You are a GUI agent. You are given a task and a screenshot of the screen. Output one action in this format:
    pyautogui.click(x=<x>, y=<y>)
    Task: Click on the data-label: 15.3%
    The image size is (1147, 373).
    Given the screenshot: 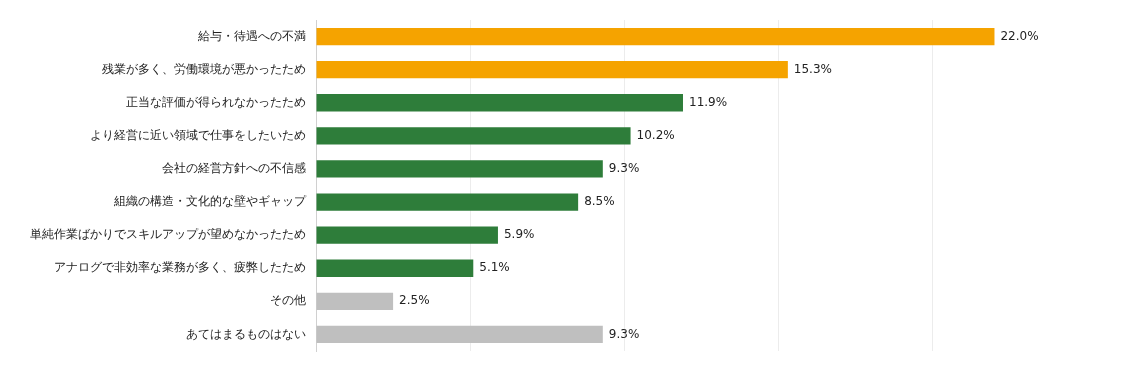 What is the action you would take?
    pyautogui.click(x=812, y=68)
    